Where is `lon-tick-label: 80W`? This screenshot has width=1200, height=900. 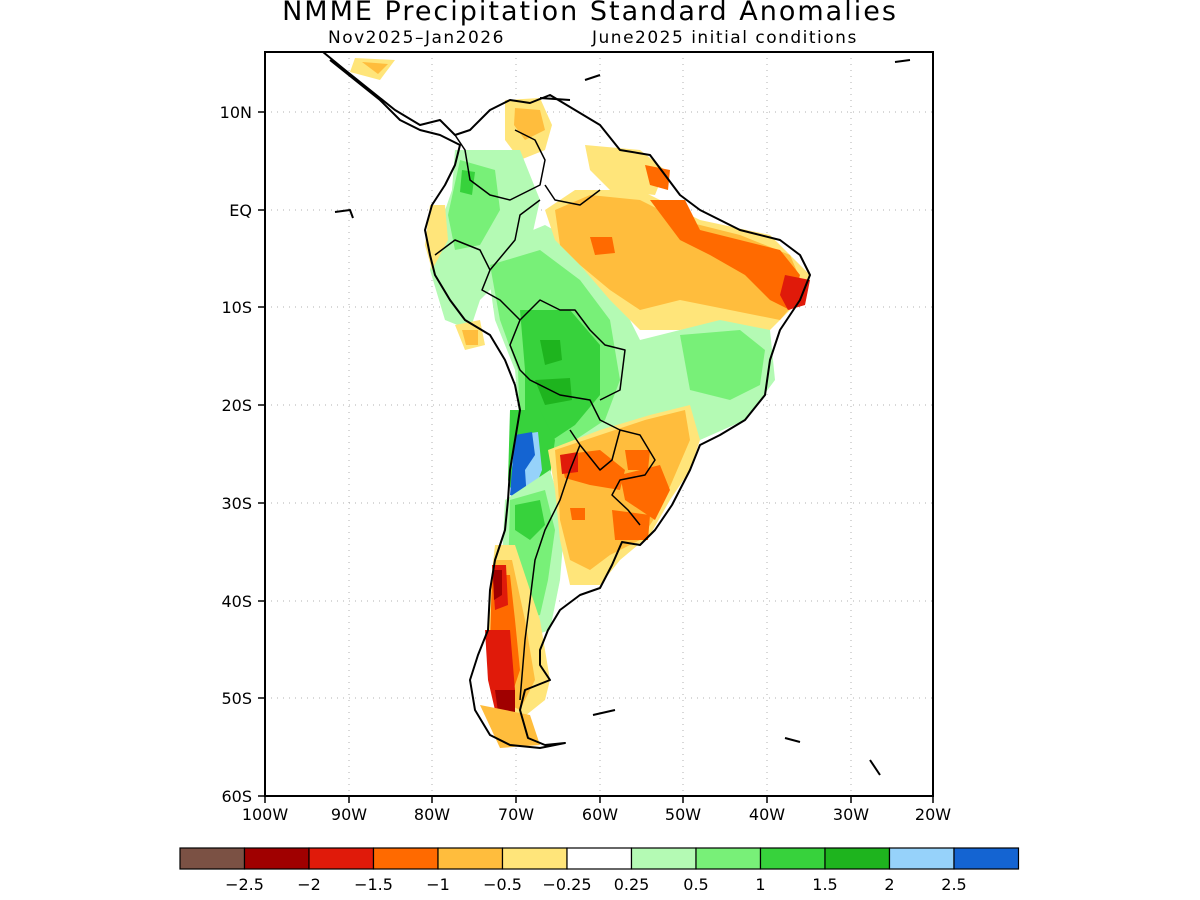
lon-tick-label: 80W is located at coordinates (432, 814).